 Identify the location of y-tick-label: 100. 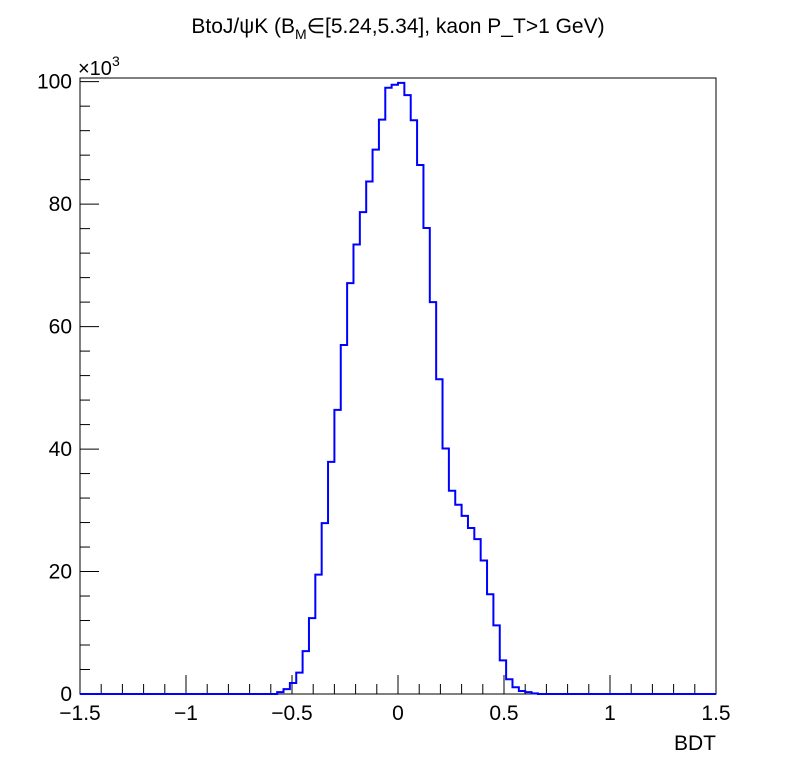
(54, 82).